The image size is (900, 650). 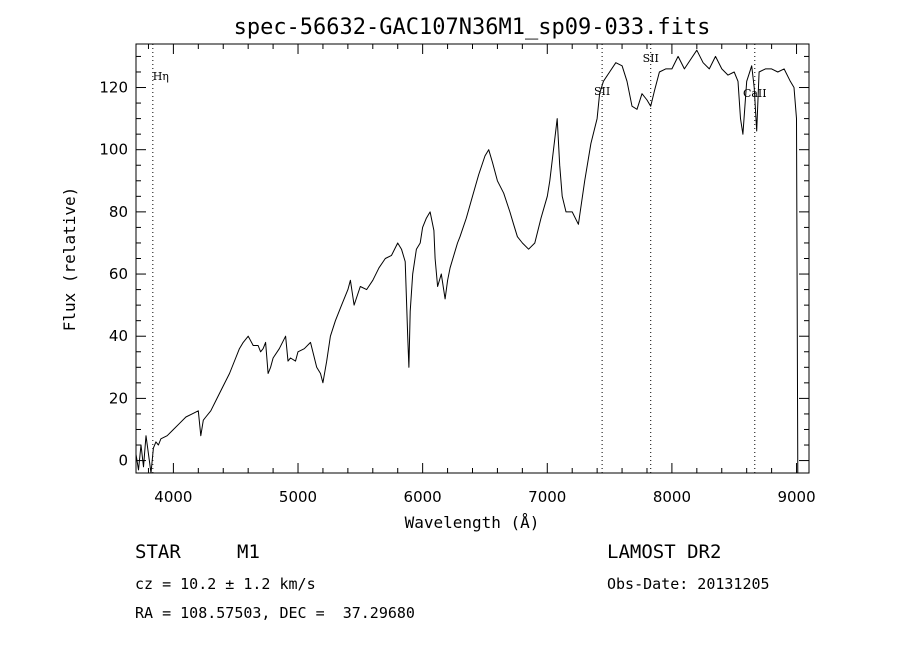 I want to click on x-tick-label: 5000, so click(x=298, y=497).